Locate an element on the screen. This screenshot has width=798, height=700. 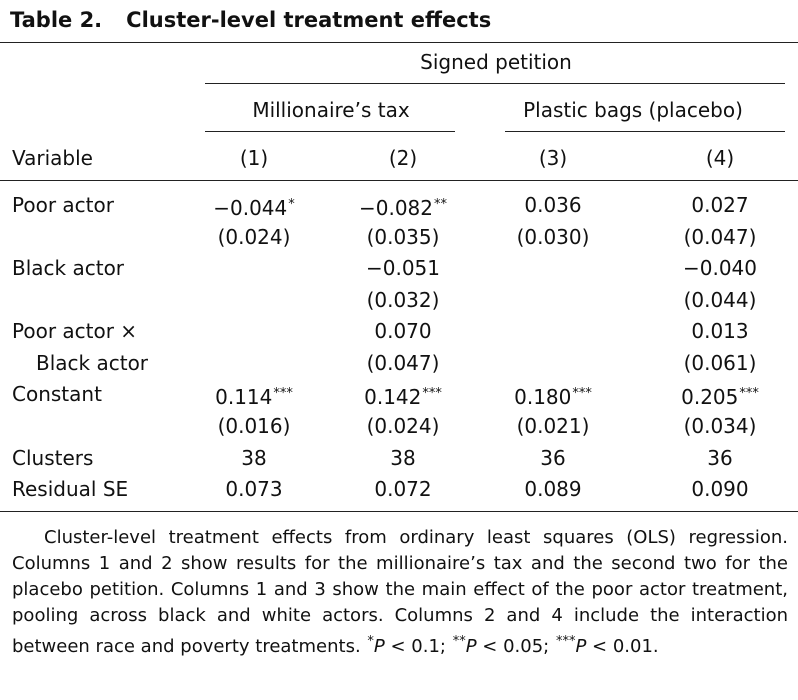
row-label-black-actor: Black actor is located at coordinates (68, 268).